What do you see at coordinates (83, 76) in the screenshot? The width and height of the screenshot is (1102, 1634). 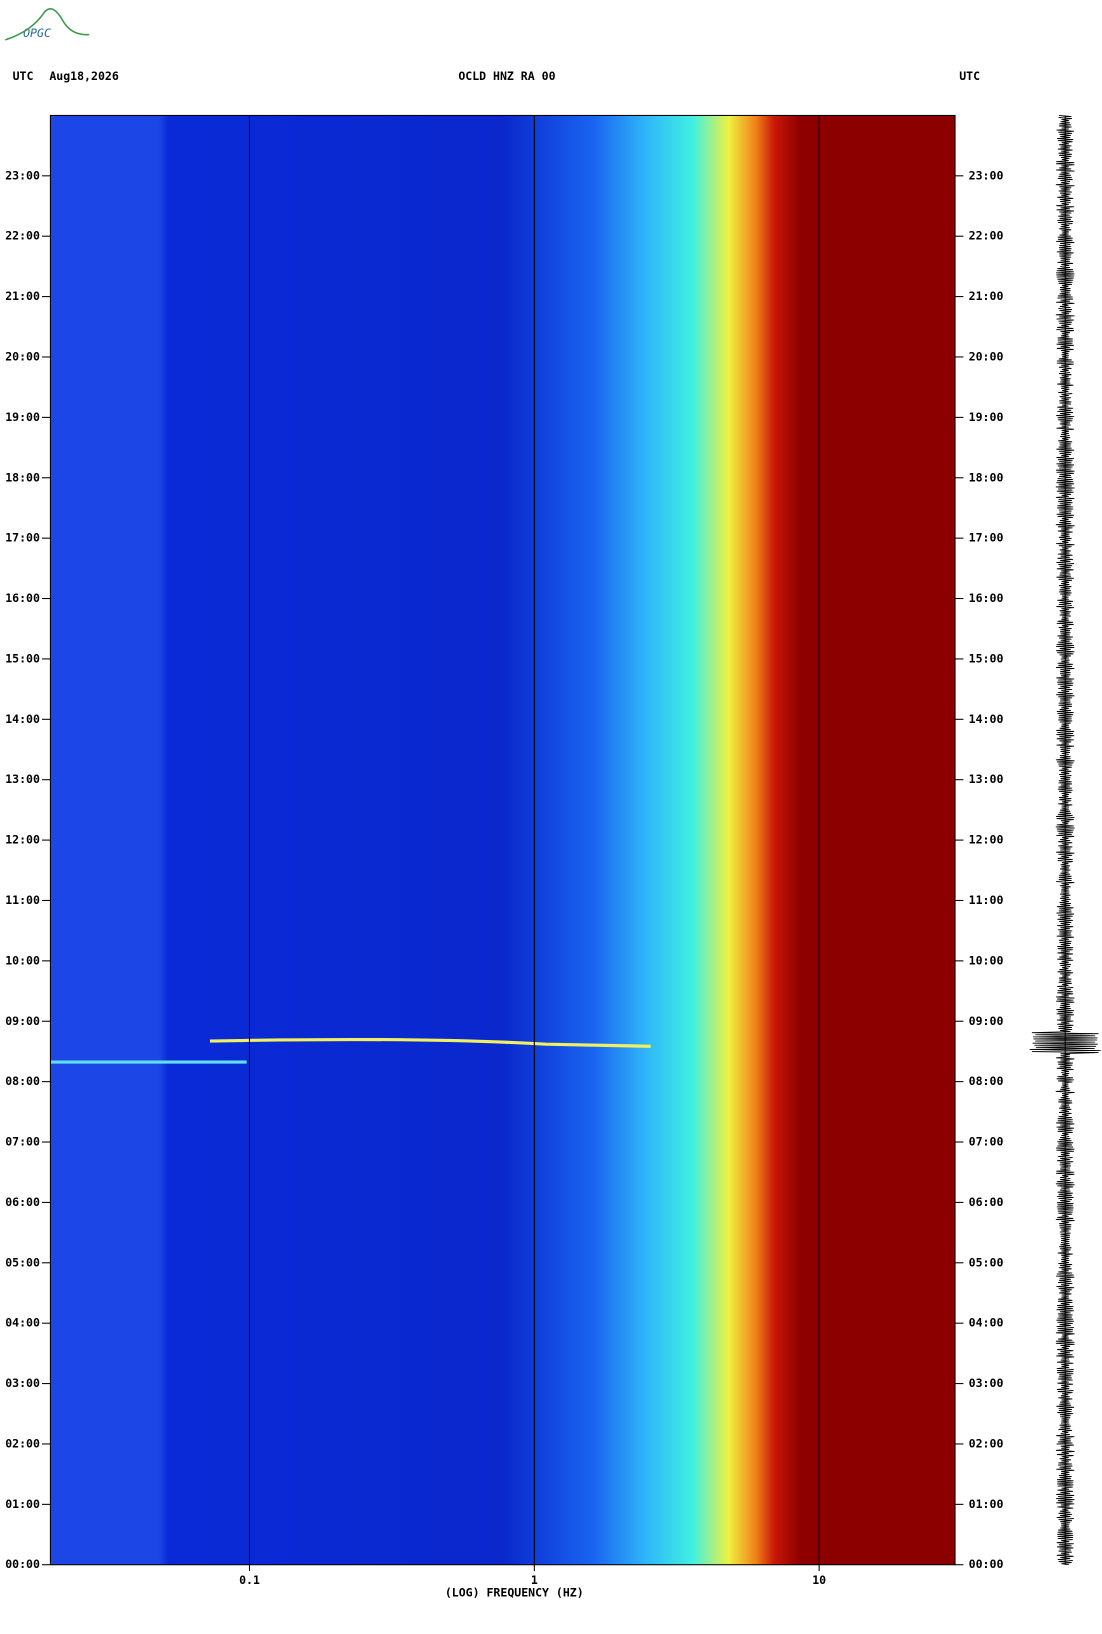 I see `date: Aug18,2026` at bounding box center [83, 76].